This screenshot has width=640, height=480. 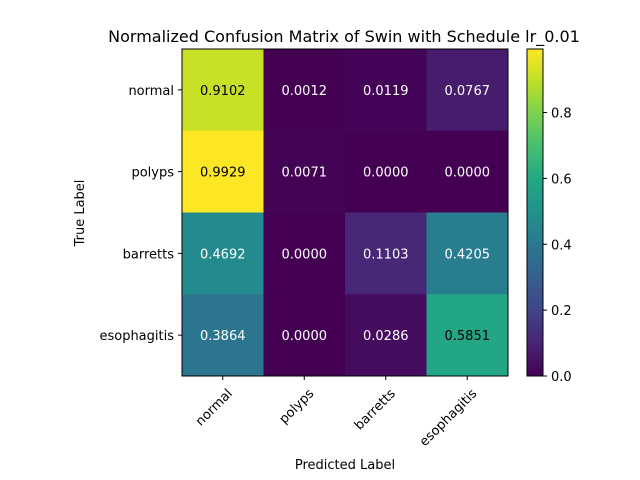 I want to click on cell-value-label: 0.4692, so click(x=223, y=254).